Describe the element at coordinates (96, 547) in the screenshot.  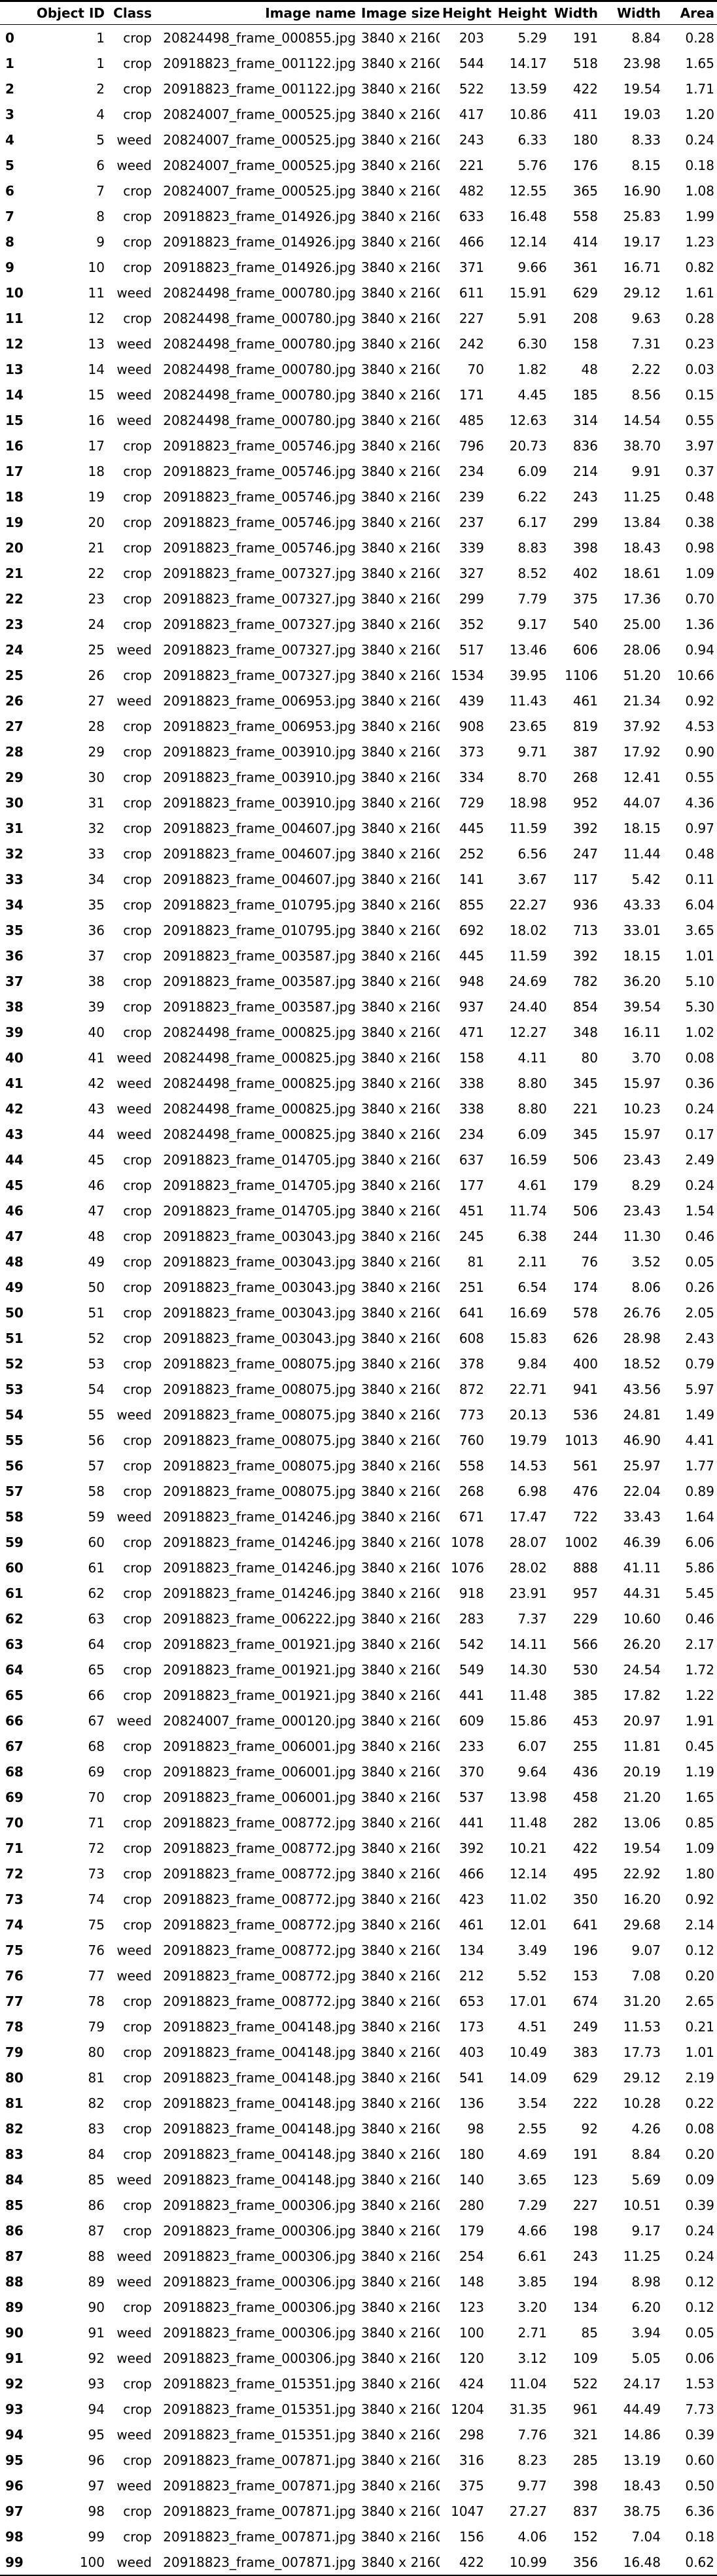
I see `object-id-cell: 21` at that location.